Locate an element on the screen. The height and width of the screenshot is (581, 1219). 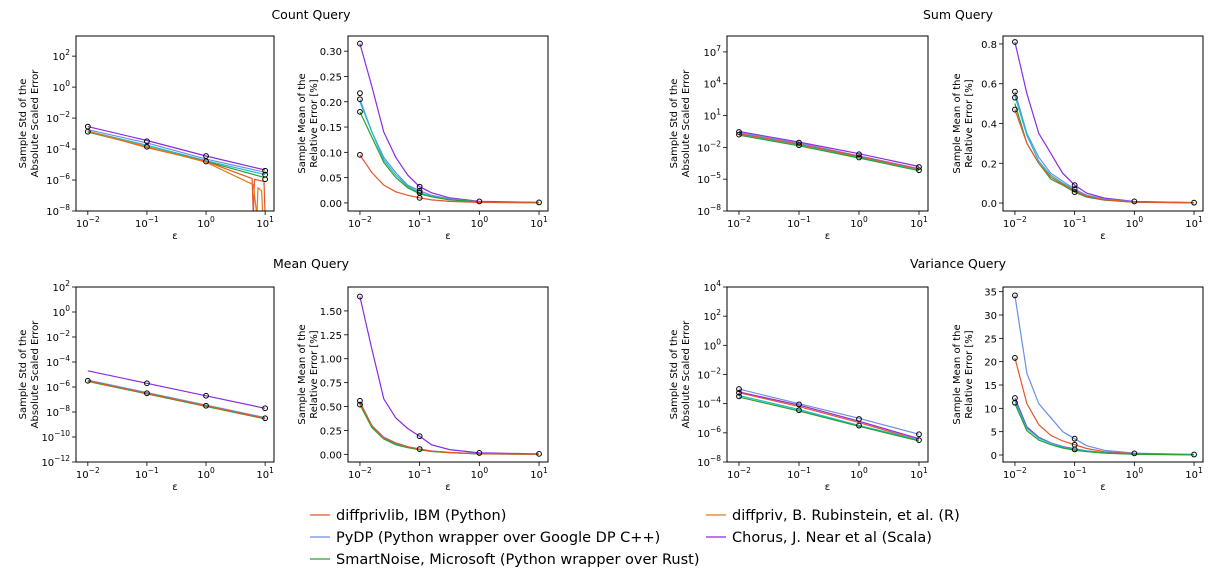
legend-label: diffpriv, B. Rubinstein, et al. (R) is located at coordinates (846, 516).